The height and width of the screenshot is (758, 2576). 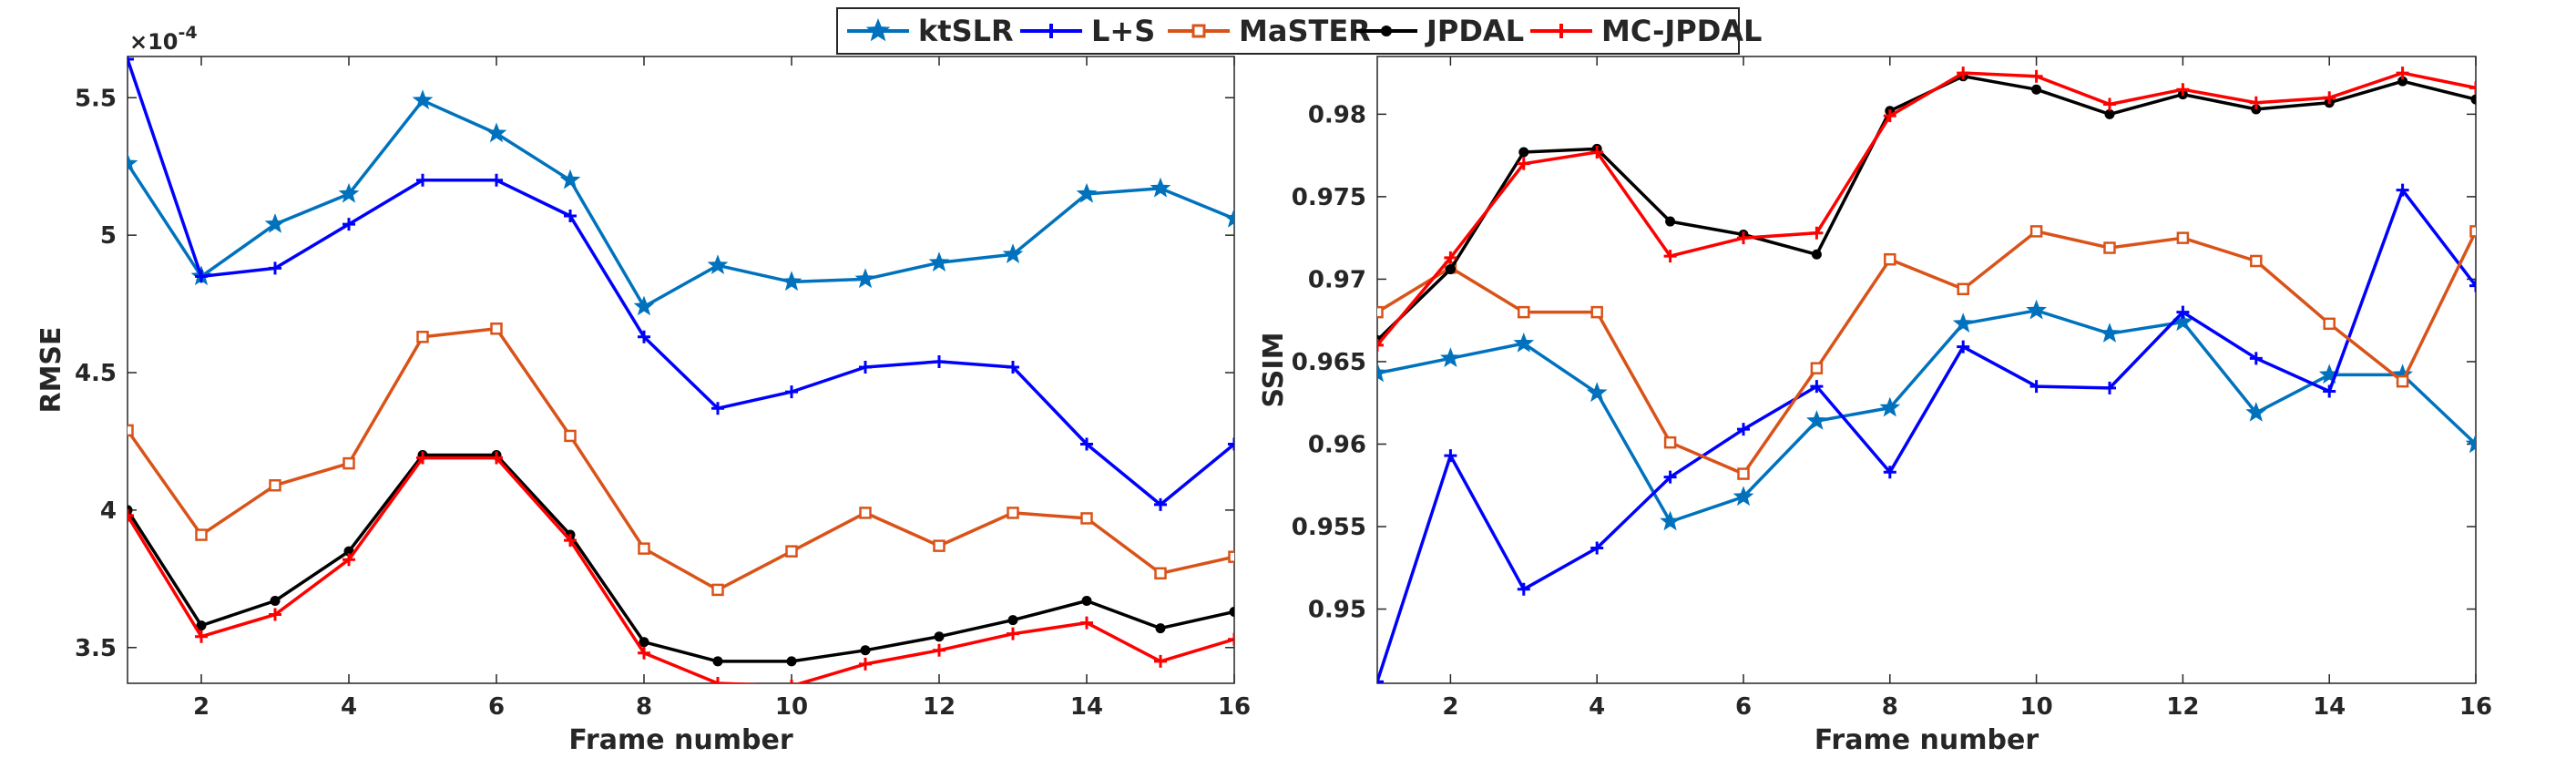 What do you see at coordinates (1439, 31) in the screenshot?
I see `legend-entry-jpdal: JPDAL` at bounding box center [1439, 31].